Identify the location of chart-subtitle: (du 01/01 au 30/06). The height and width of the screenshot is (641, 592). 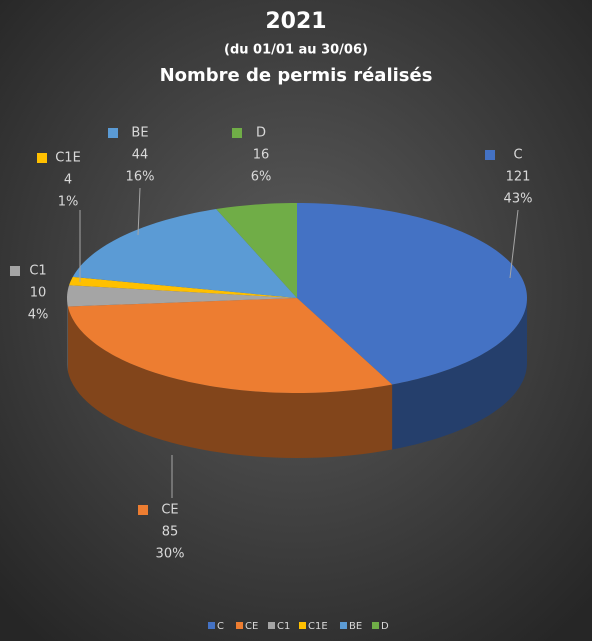
(296, 50).